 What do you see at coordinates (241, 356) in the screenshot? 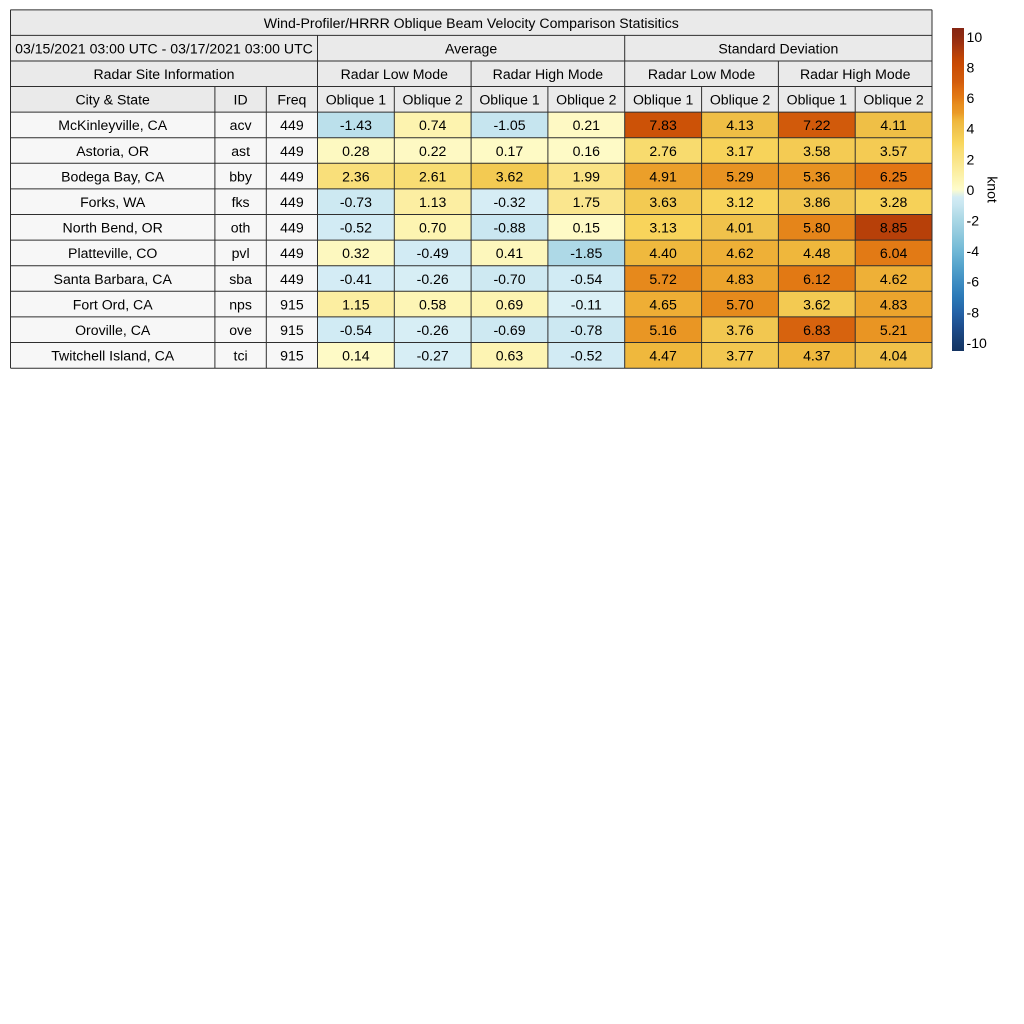
I see `svg-text: tci` at bounding box center [241, 356].